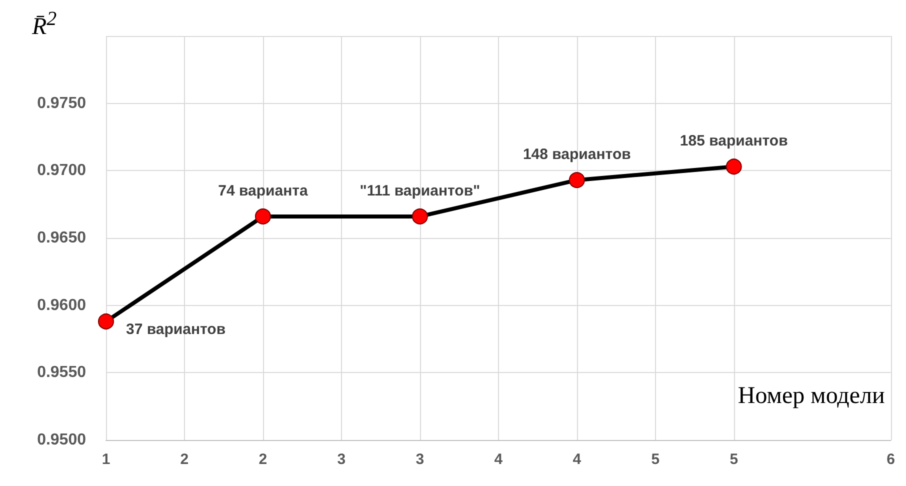 This screenshot has height=486, width=906. Describe the element at coordinates (61, 305) in the screenshot. I see `y-tick-label: 0.9600` at that location.